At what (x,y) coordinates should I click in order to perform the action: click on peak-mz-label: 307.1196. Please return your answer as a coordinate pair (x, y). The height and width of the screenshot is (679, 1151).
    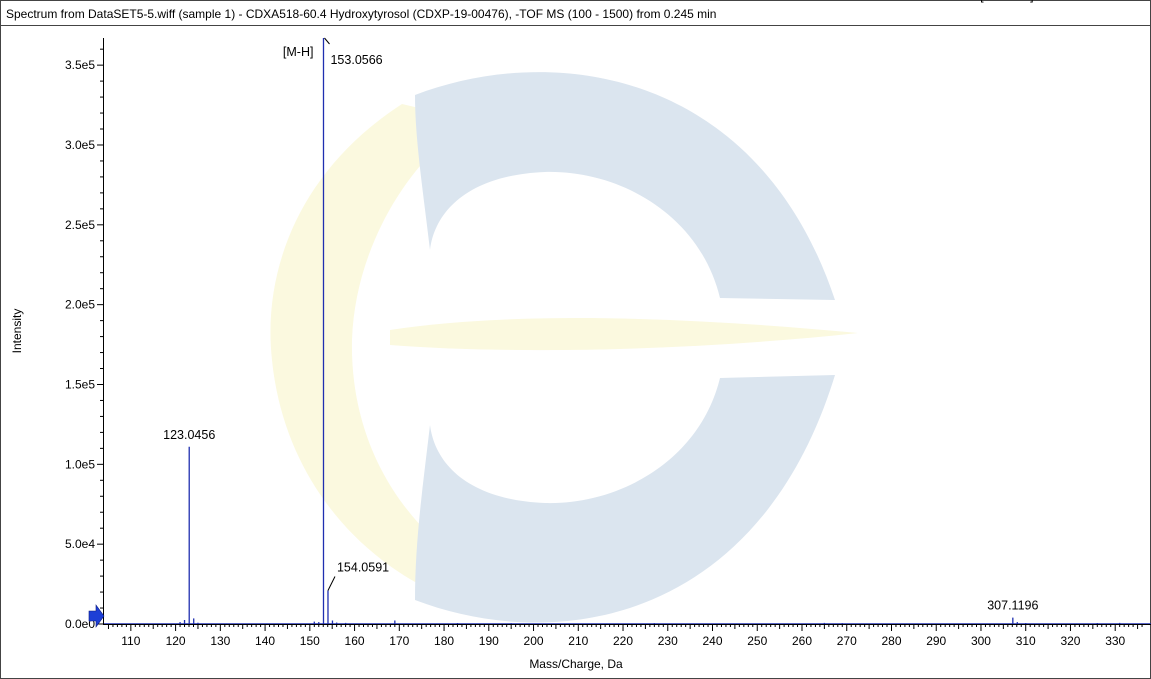
    Looking at the image, I should click on (1012, 606).